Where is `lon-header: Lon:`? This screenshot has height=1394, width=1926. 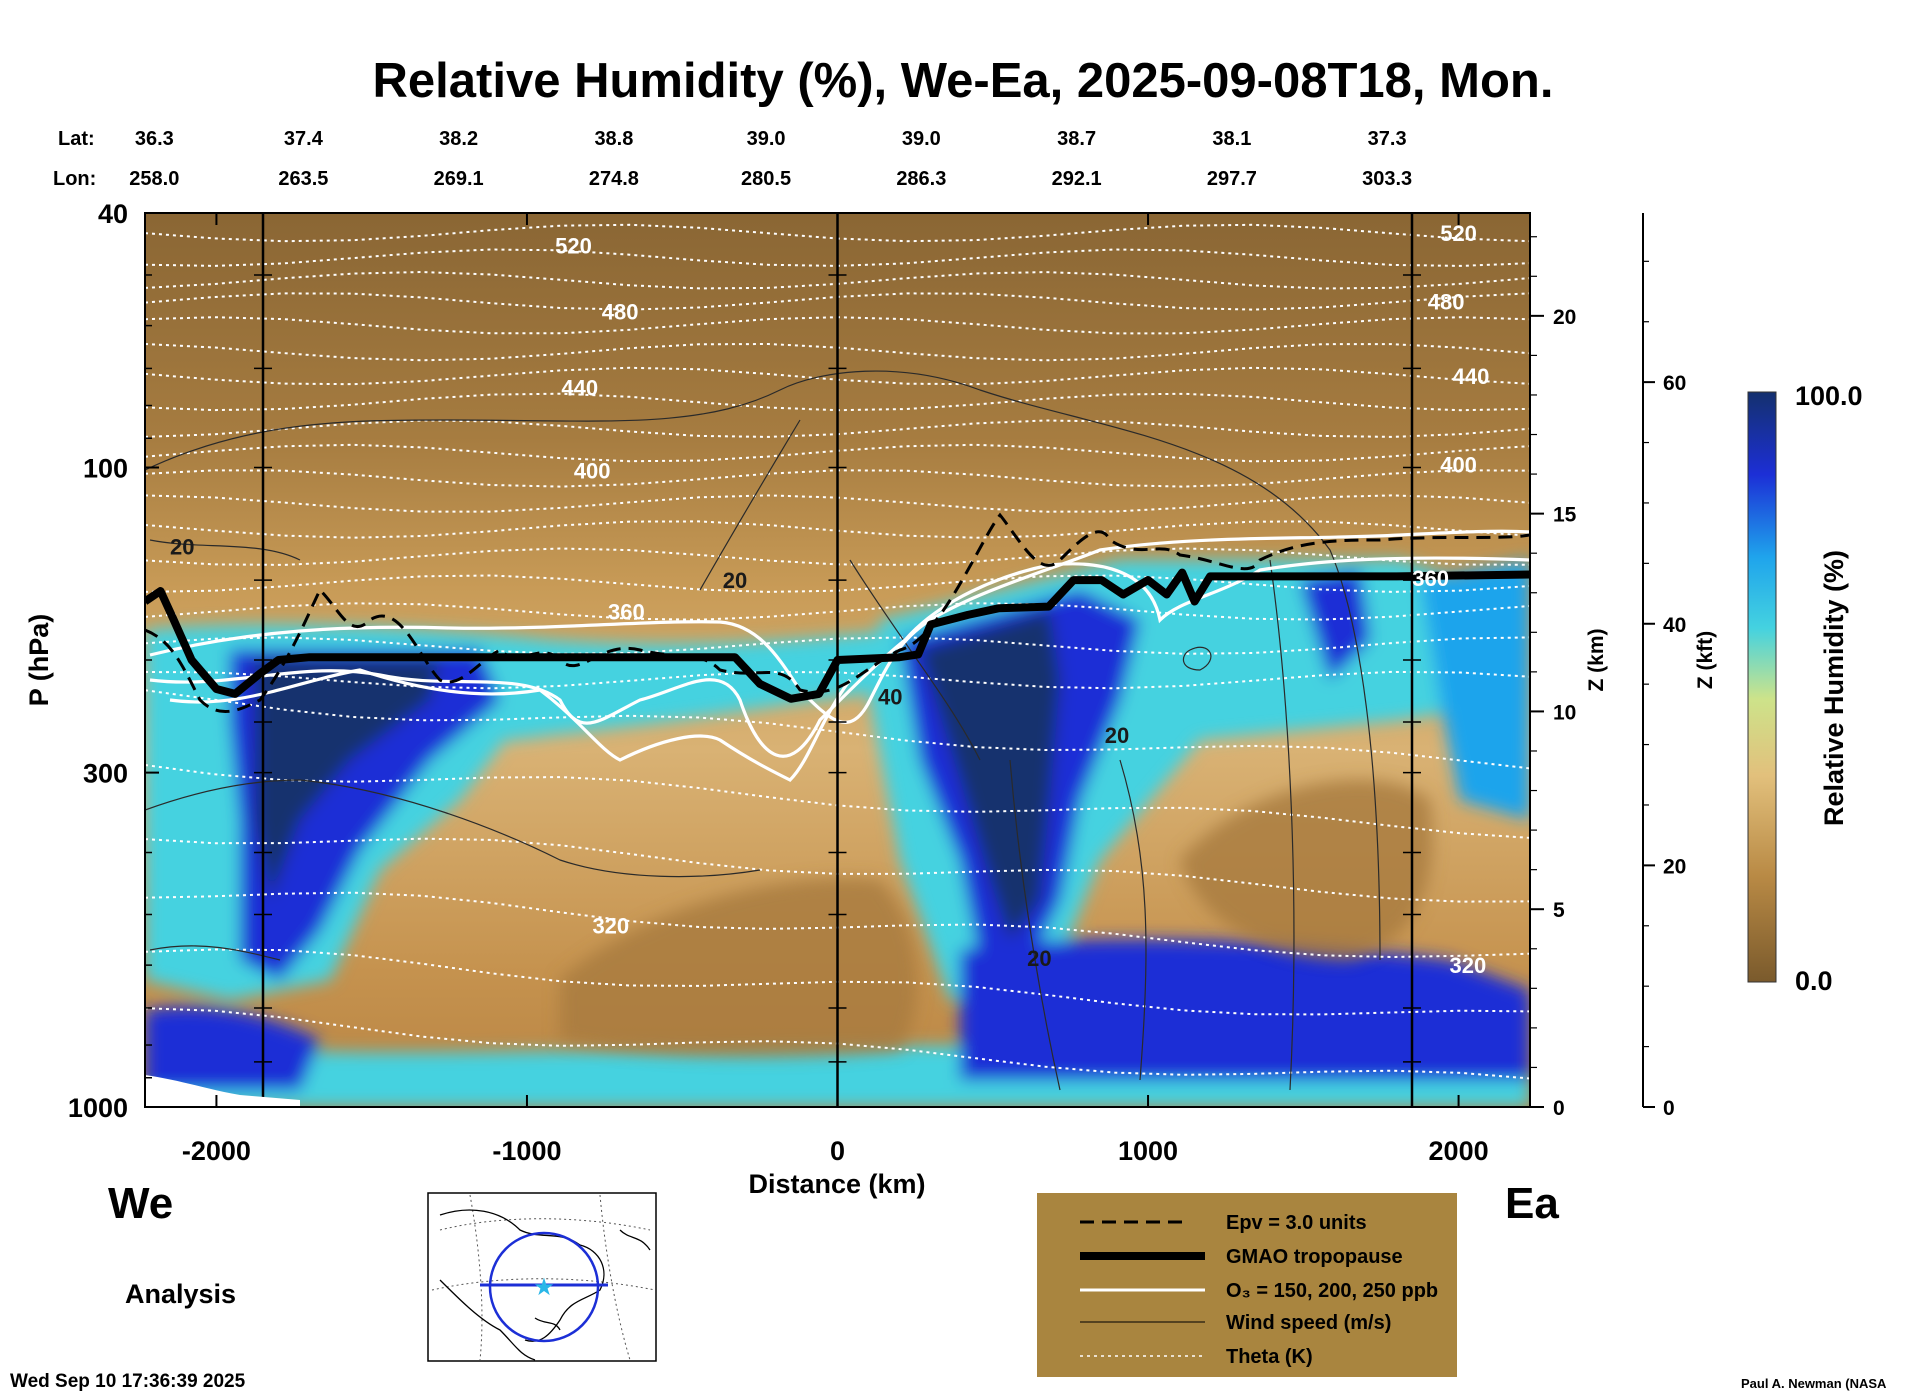 lon-header: Lon: is located at coordinates (74, 179).